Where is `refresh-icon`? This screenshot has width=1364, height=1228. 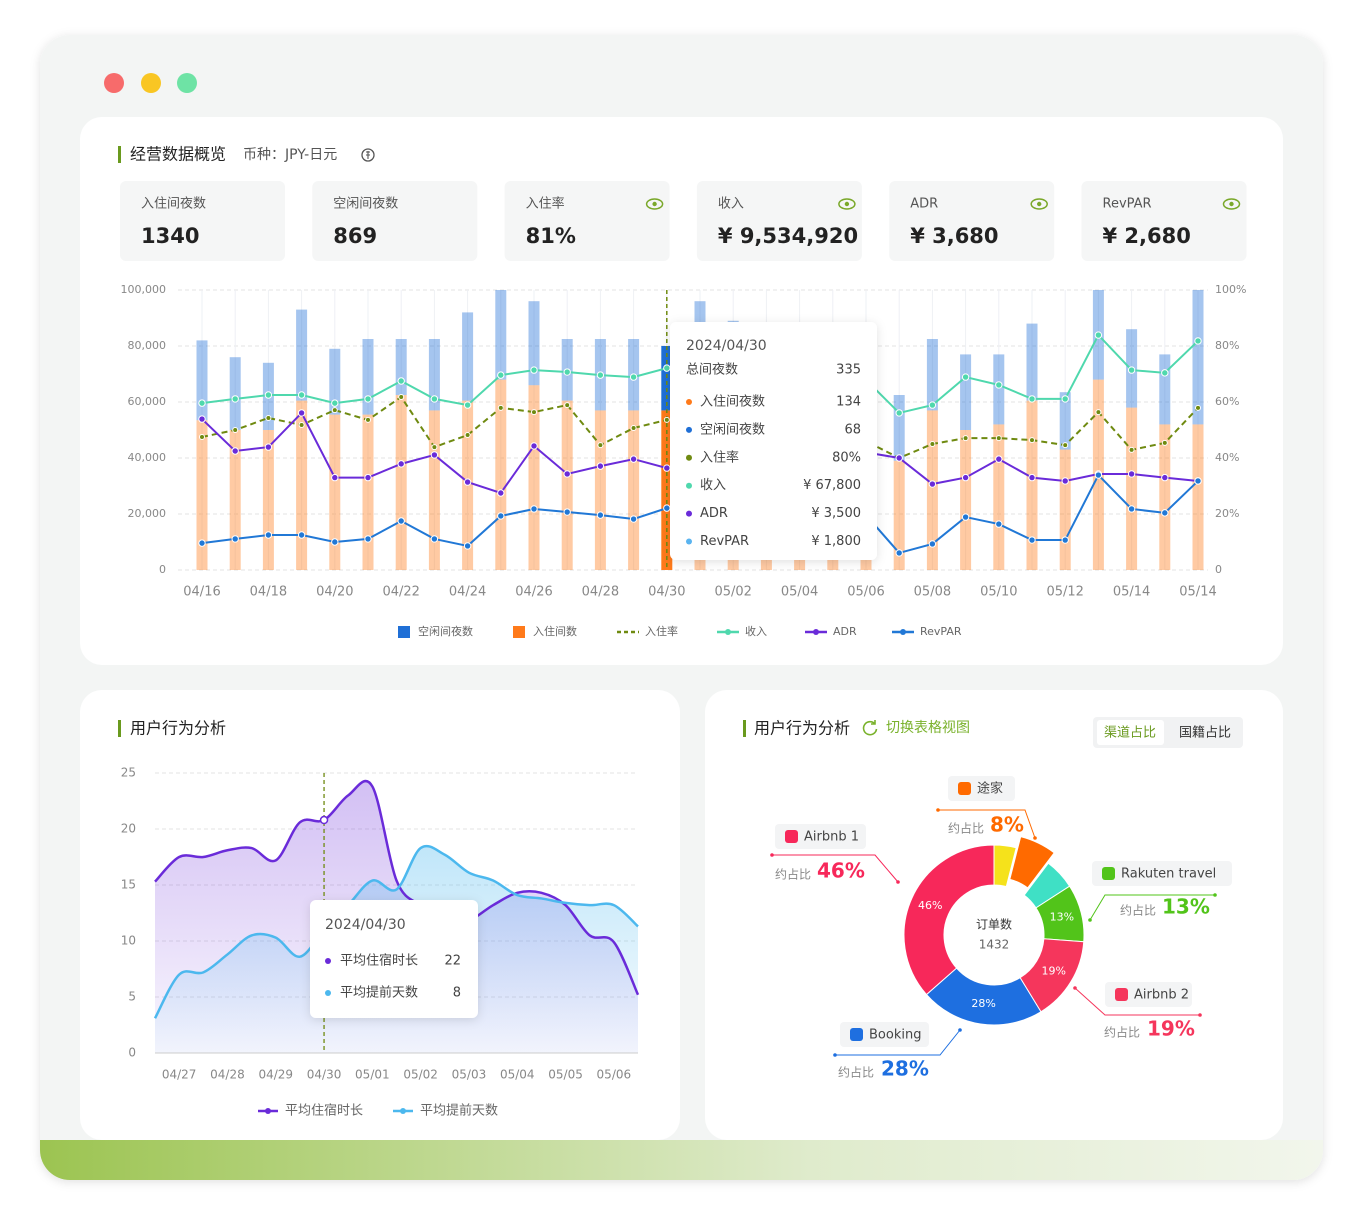
refresh-icon is located at coordinates (870, 728).